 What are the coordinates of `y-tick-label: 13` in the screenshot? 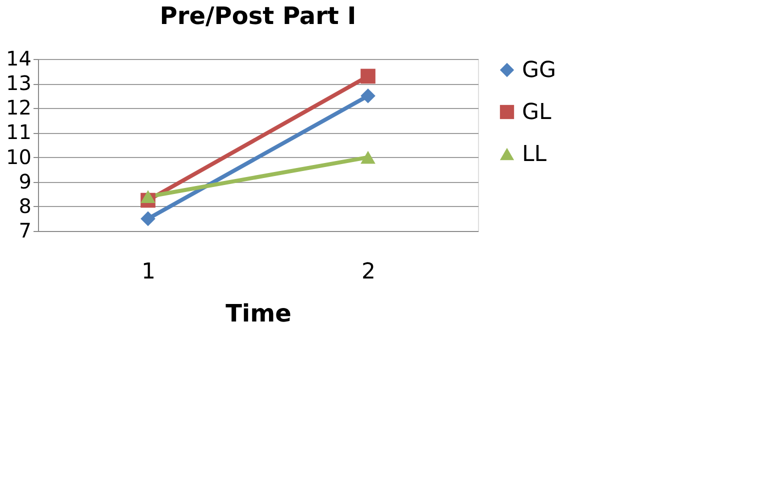 It's located at (19, 83).